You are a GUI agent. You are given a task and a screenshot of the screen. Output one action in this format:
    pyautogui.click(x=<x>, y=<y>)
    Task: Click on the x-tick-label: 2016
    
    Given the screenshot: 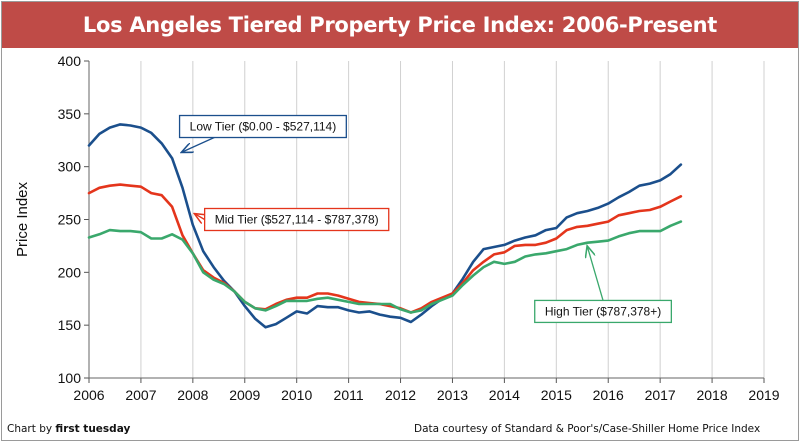 What is the action you would take?
    pyautogui.click(x=608, y=395)
    